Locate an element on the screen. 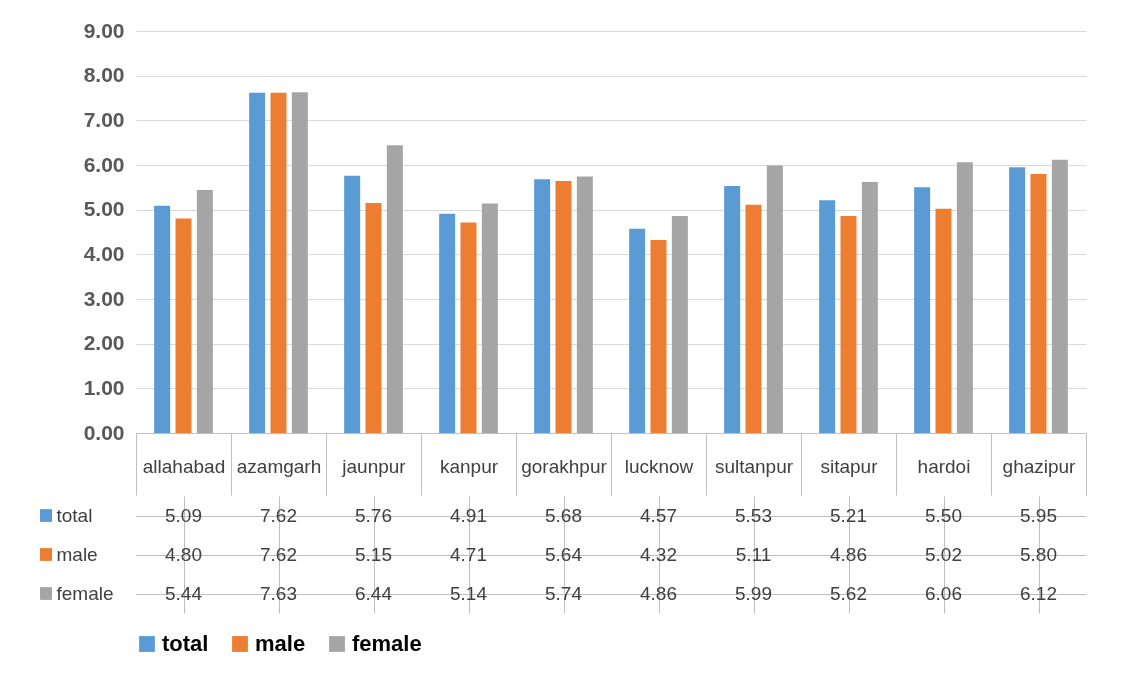 The image size is (1125, 699). x-tick-label: allahabad is located at coordinates (184, 466).